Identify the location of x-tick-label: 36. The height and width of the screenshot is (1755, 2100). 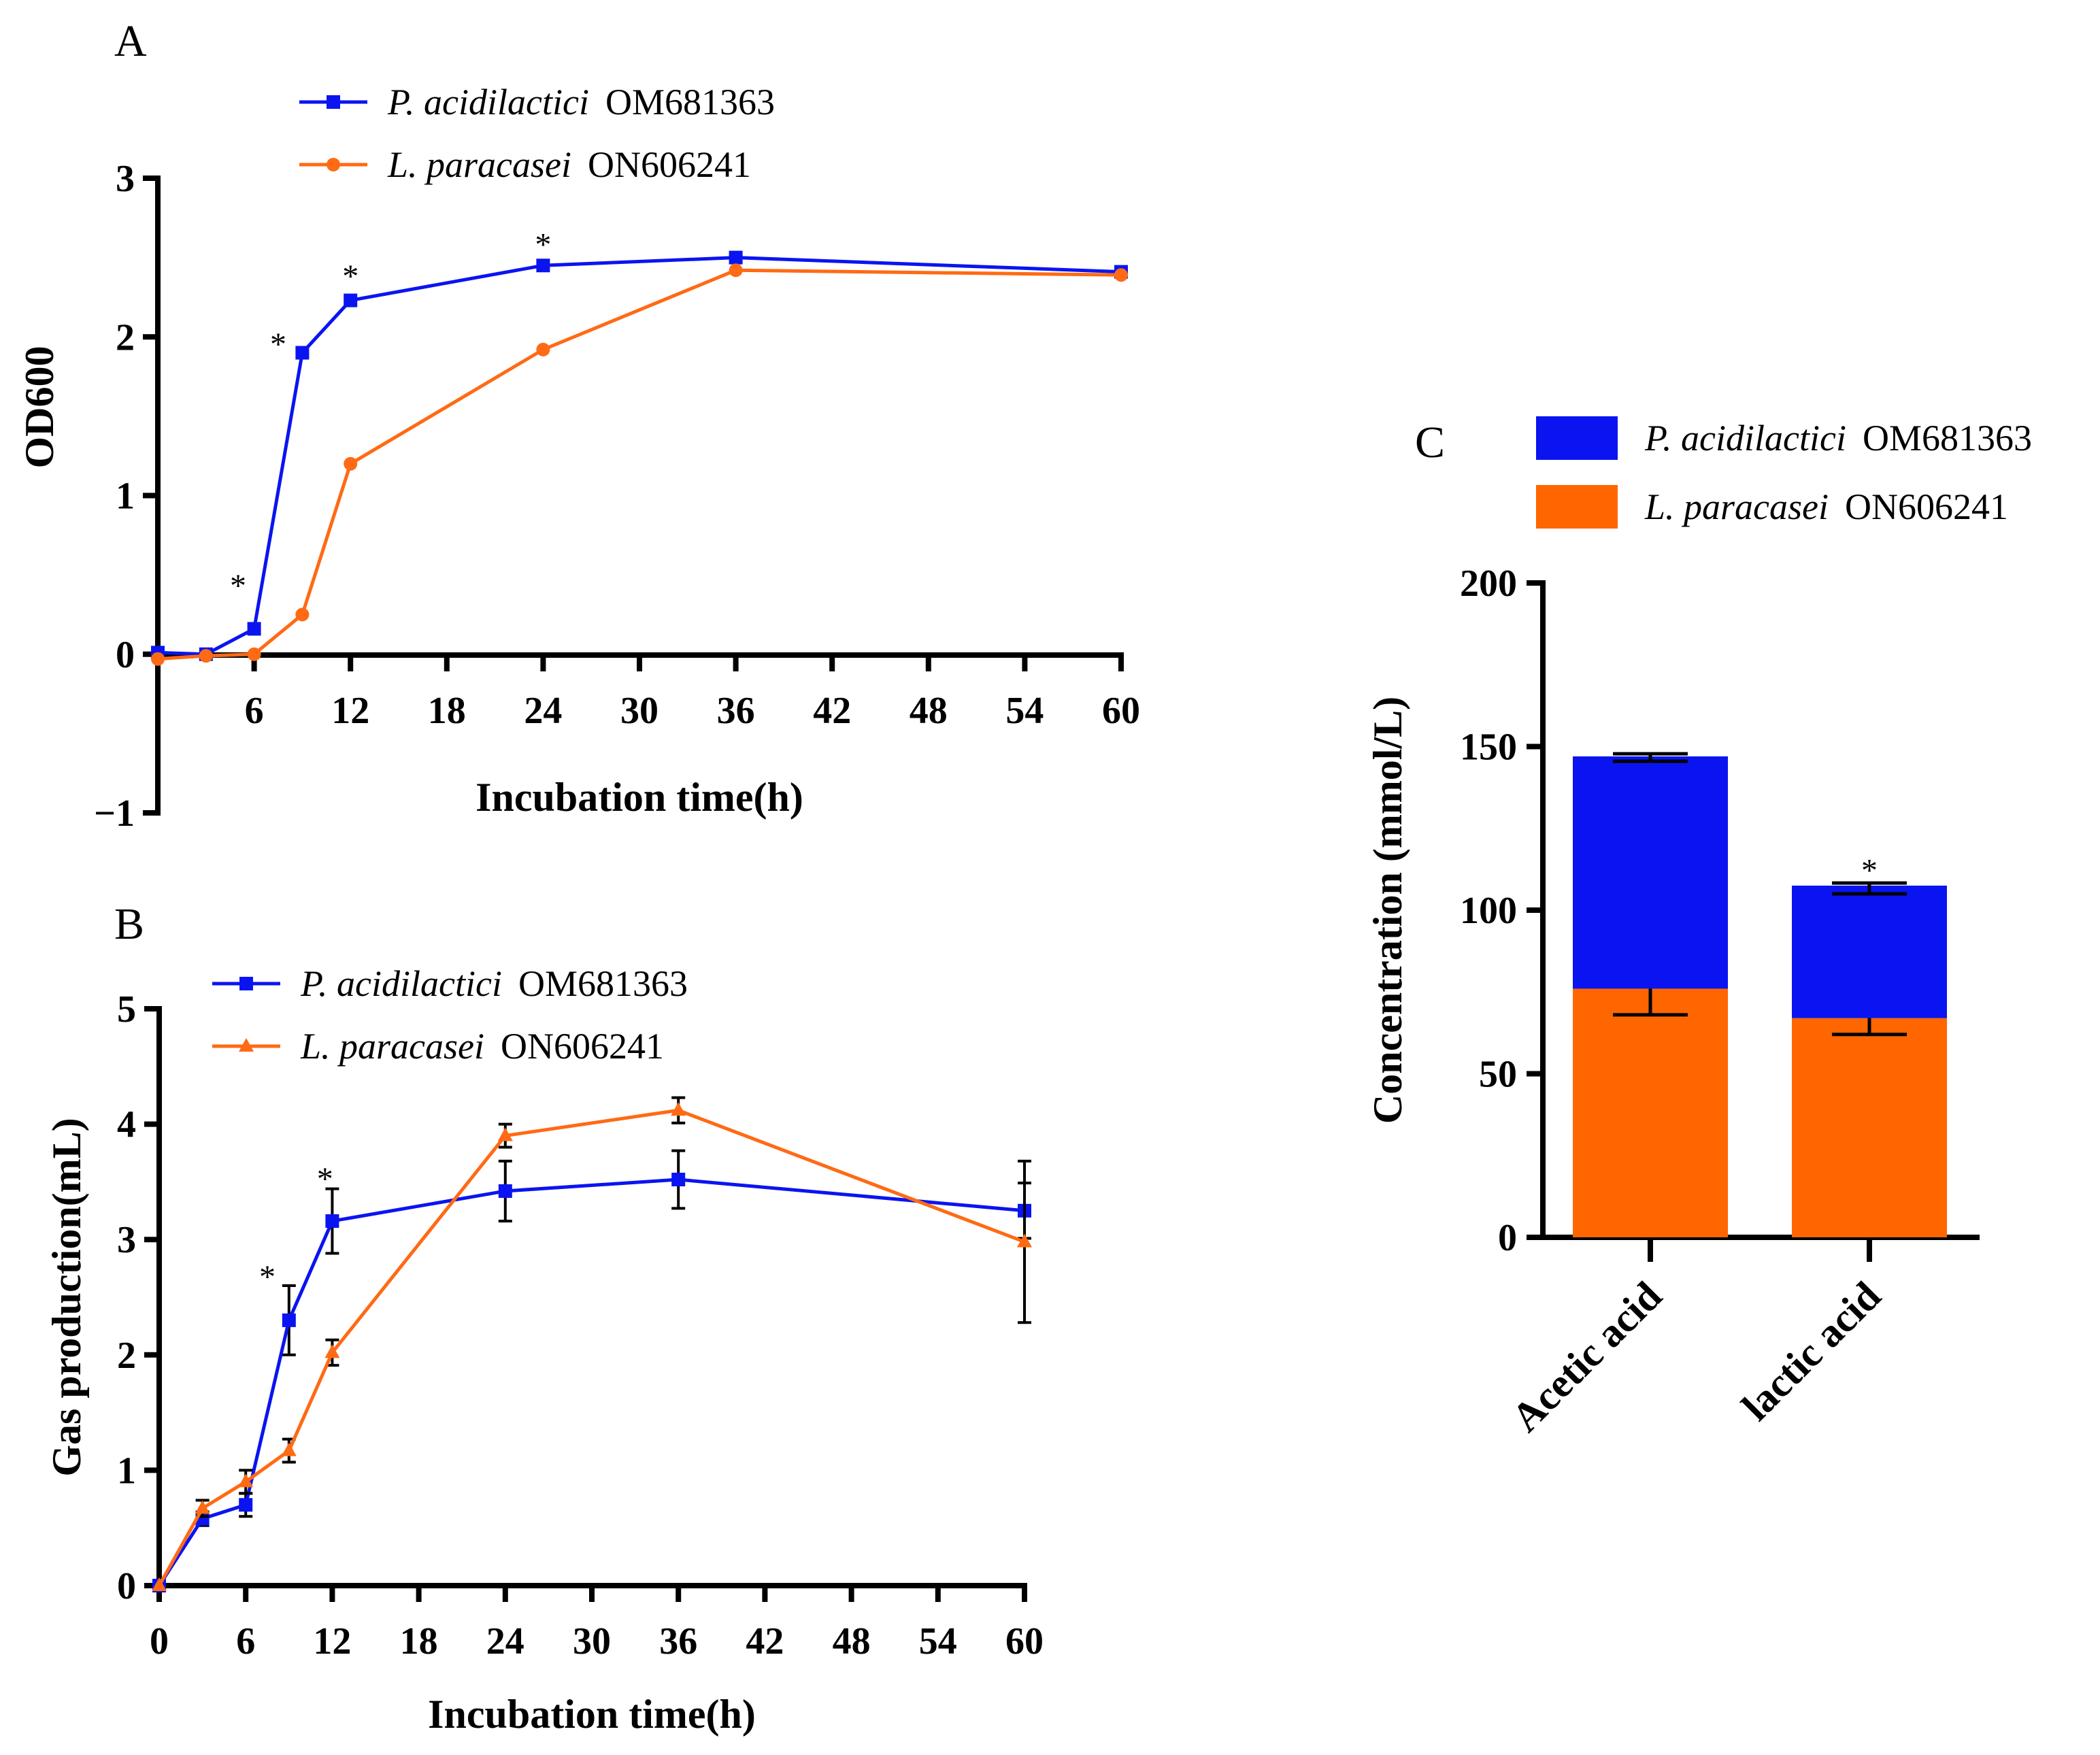
(736, 711).